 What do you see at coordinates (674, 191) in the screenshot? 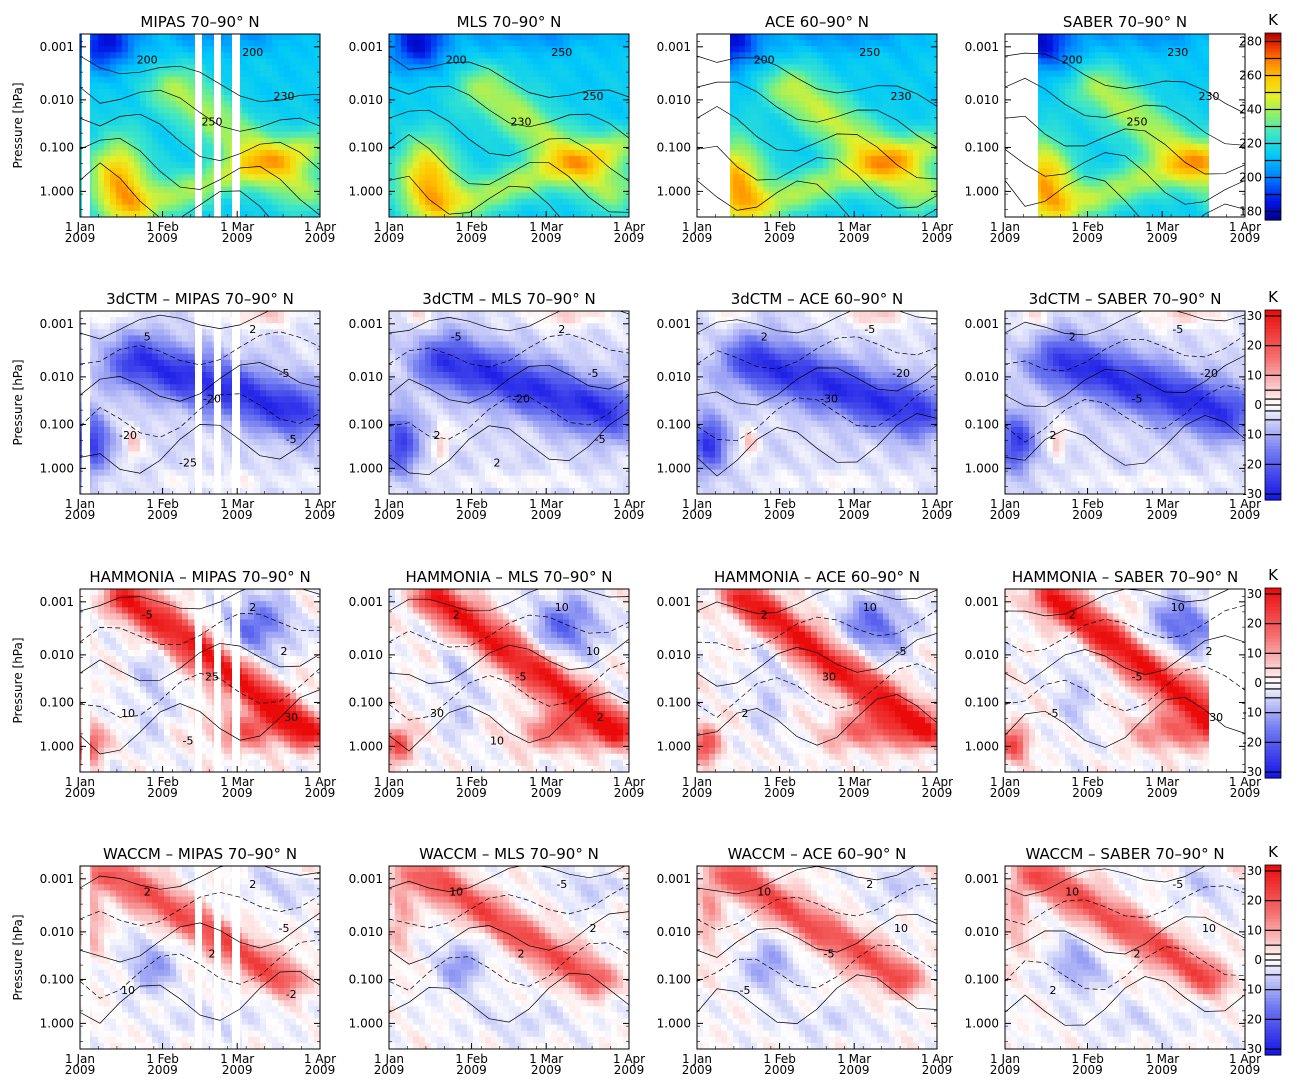
I see `y-tick-label: 1.000` at bounding box center [674, 191].